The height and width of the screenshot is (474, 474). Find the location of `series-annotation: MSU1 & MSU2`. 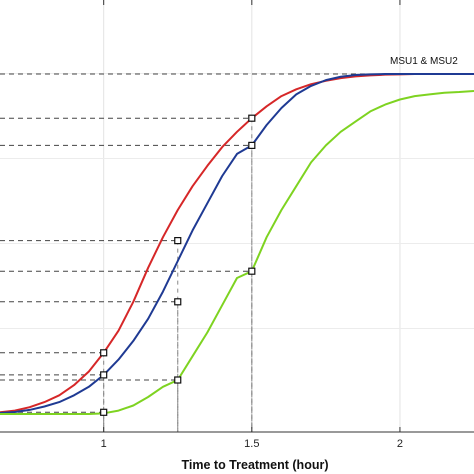

series-annotation: MSU1 & MSU2 is located at coordinates (424, 61).